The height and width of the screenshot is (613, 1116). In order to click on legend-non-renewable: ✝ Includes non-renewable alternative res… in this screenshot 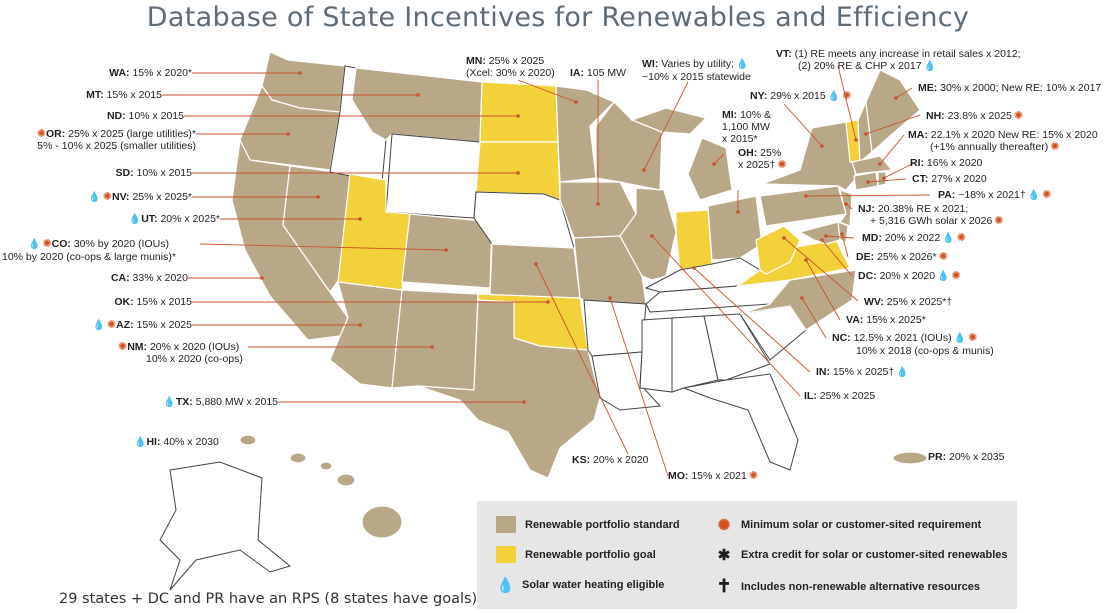, I will do `click(848, 586)`.